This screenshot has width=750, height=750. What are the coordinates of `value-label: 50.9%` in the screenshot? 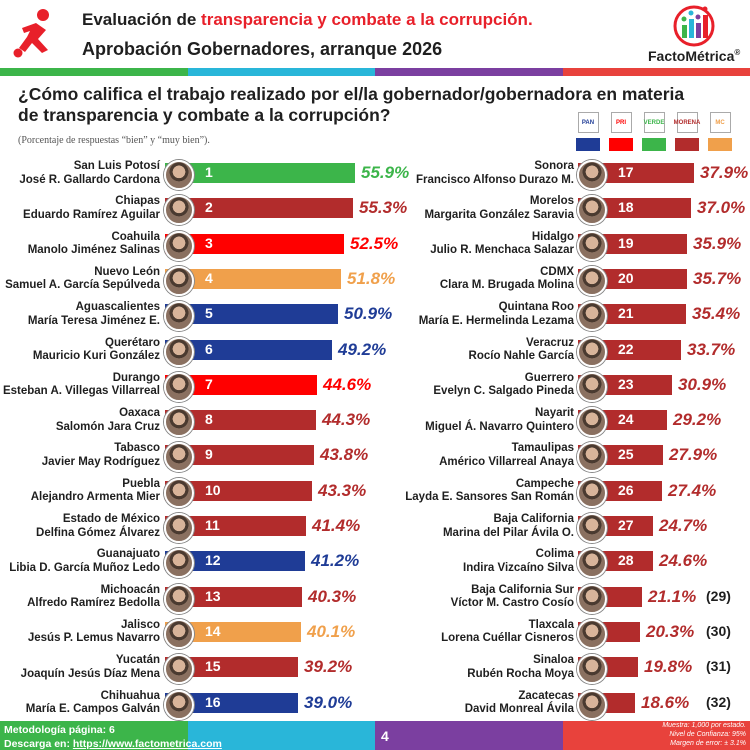 It's located at (368, 314).